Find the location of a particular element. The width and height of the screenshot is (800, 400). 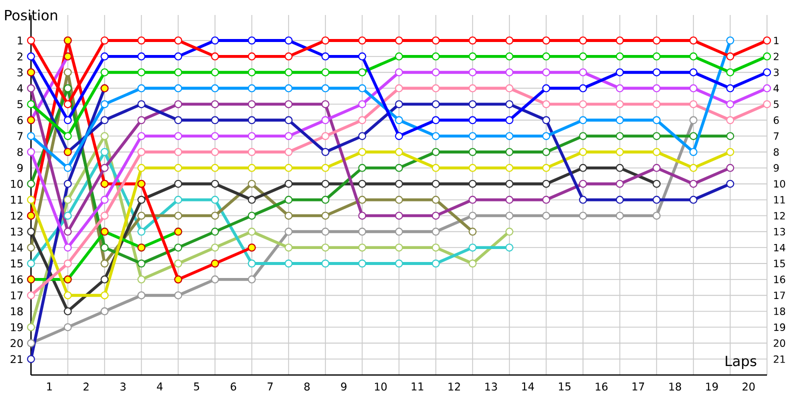

y-tick-label: 6 is located at coordinates (20, 120).